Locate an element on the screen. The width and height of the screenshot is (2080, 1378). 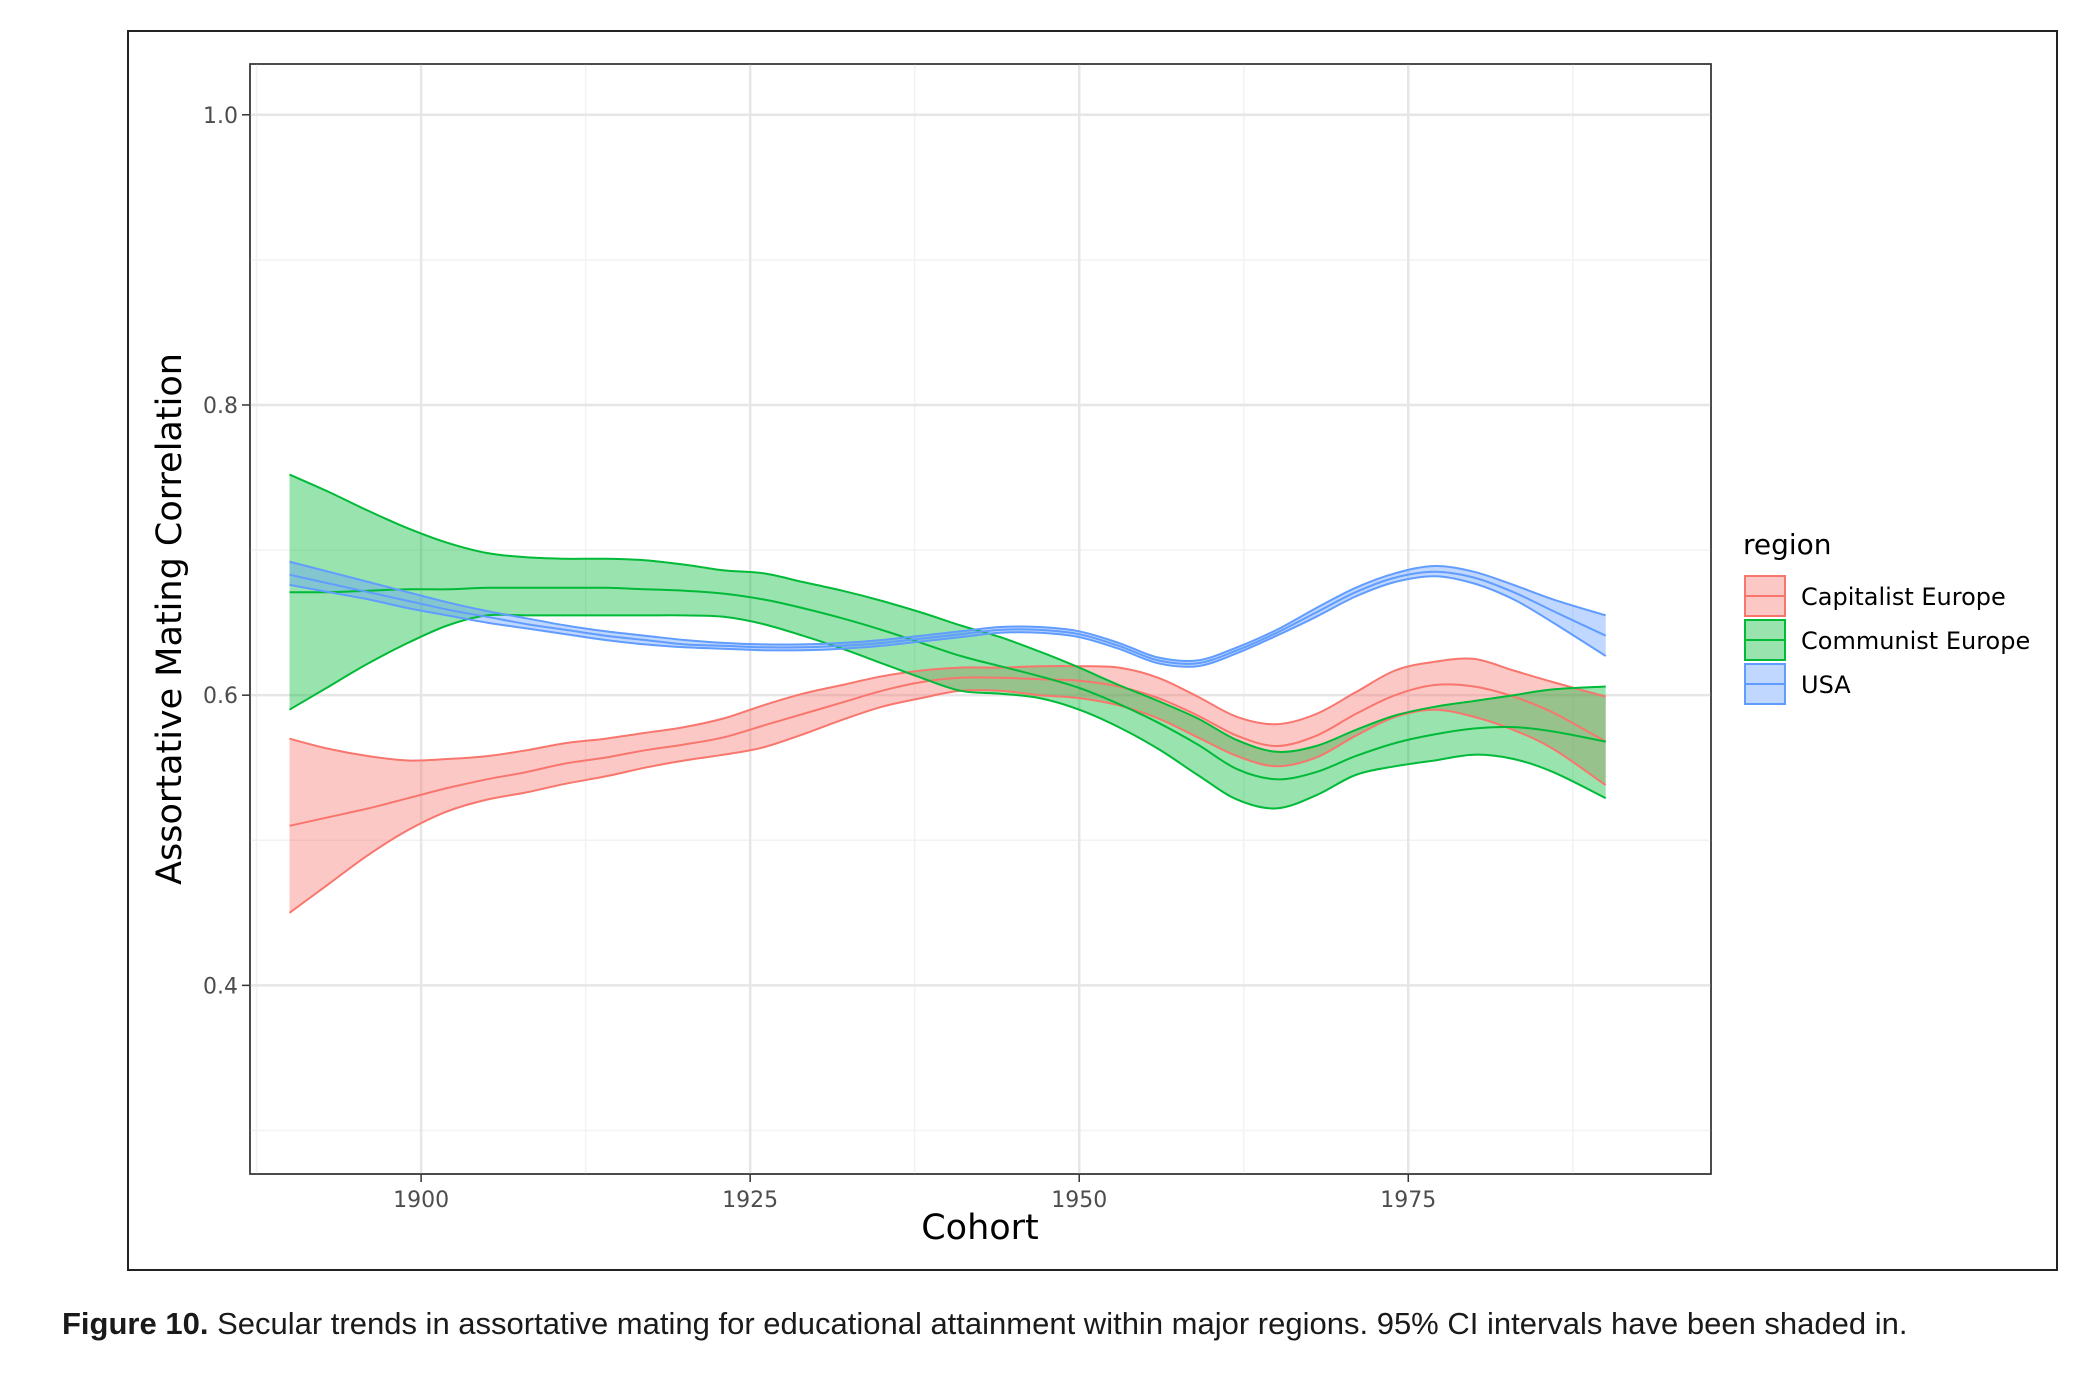
y-axis-title: Assortative Mating Correlation is located at coordinates (170, 619).